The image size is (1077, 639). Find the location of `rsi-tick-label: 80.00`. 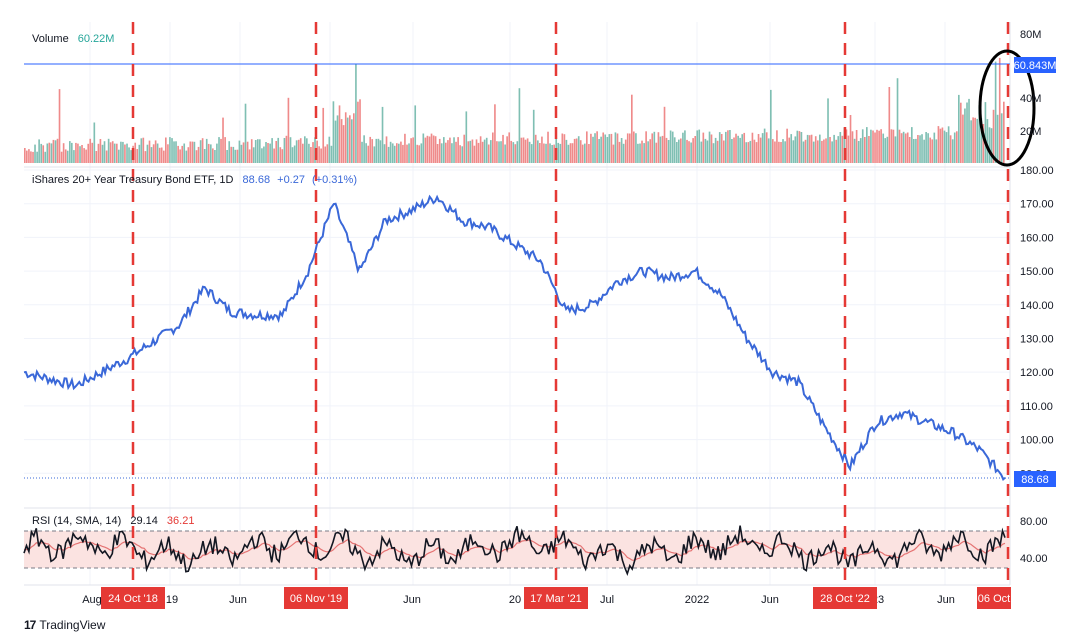

rsi-tick-label: 80.00 is located at coordinates (1034, 522).